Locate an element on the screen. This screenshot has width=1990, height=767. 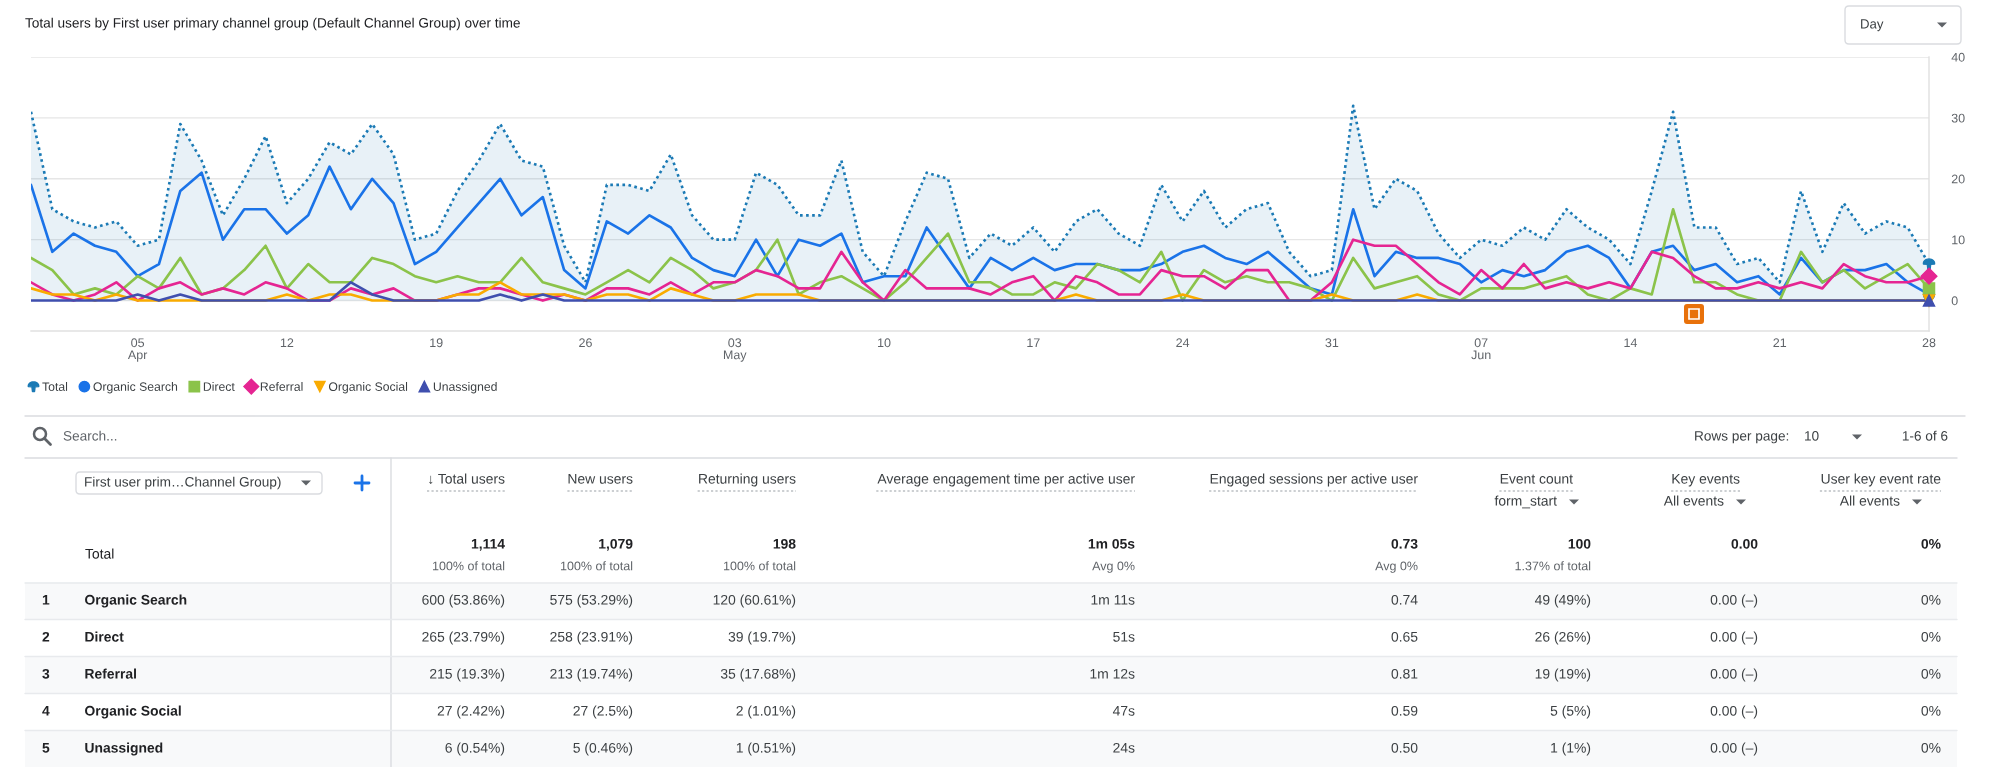
text: Total is located at coordinates (99, 553).